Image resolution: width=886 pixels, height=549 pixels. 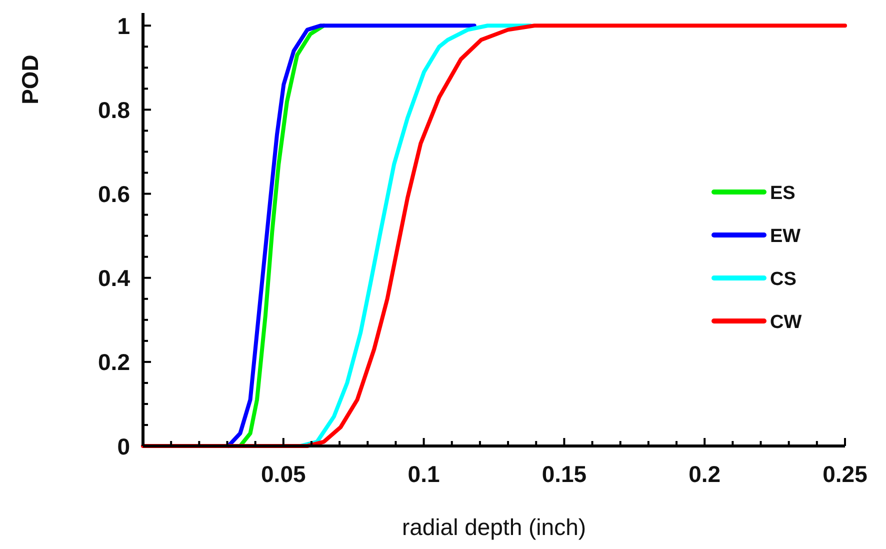 I want to click on y-tick-label: 0.6, so click(x=114, y=194).